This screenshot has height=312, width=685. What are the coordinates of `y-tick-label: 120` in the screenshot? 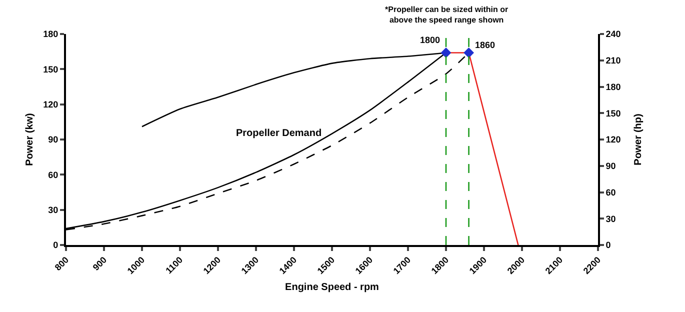 It's located at (50, 104).